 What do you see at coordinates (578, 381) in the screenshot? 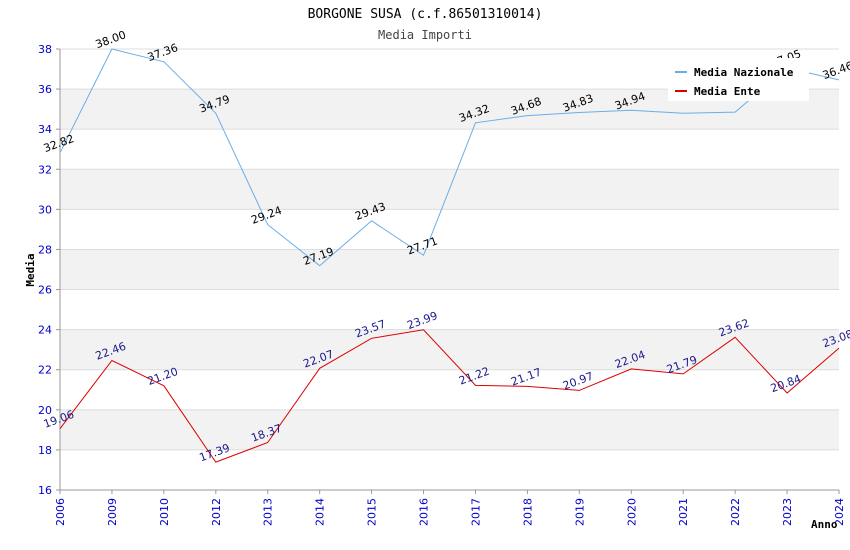
I see `data-label: 20.97` at bounding box center [578, 381].